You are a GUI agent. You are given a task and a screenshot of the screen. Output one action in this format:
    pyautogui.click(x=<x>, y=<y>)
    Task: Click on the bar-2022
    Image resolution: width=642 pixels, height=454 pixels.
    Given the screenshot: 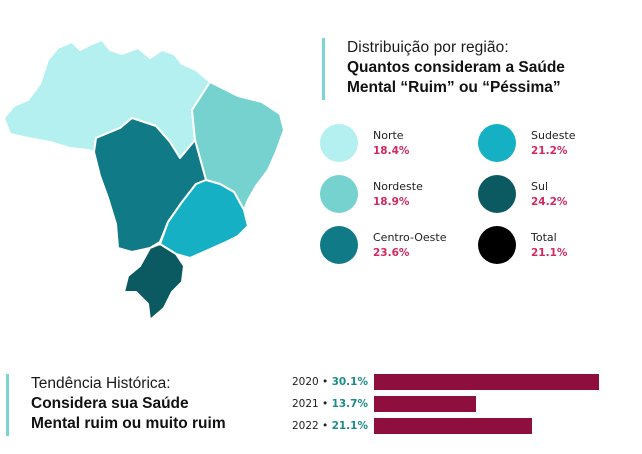 What is the action you would take?
    pyautogui.click(x=453, y=426)
    